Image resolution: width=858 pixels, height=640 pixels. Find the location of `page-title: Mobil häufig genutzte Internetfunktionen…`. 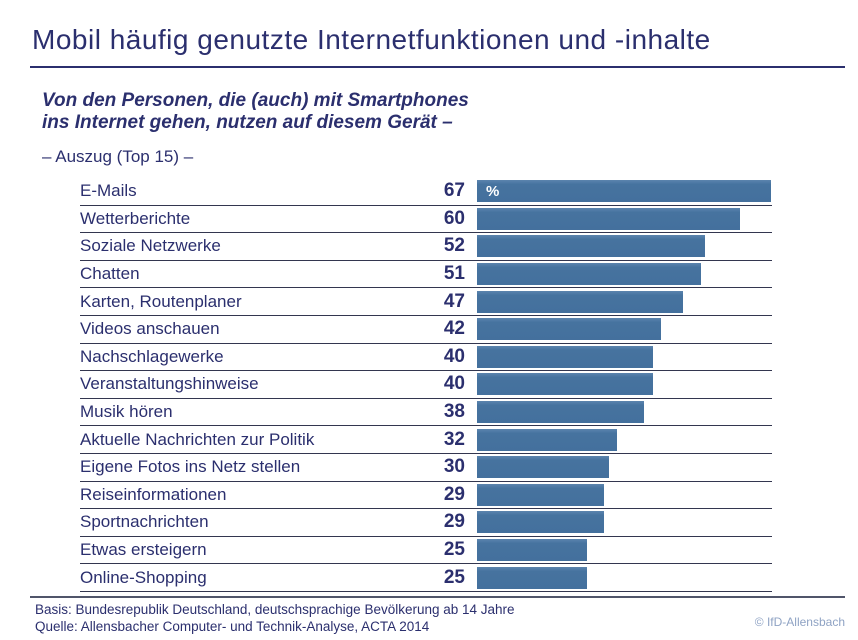

page-title: Mobil häufig genutzte Internetfunktionen… is located at coordinates (371, 39).